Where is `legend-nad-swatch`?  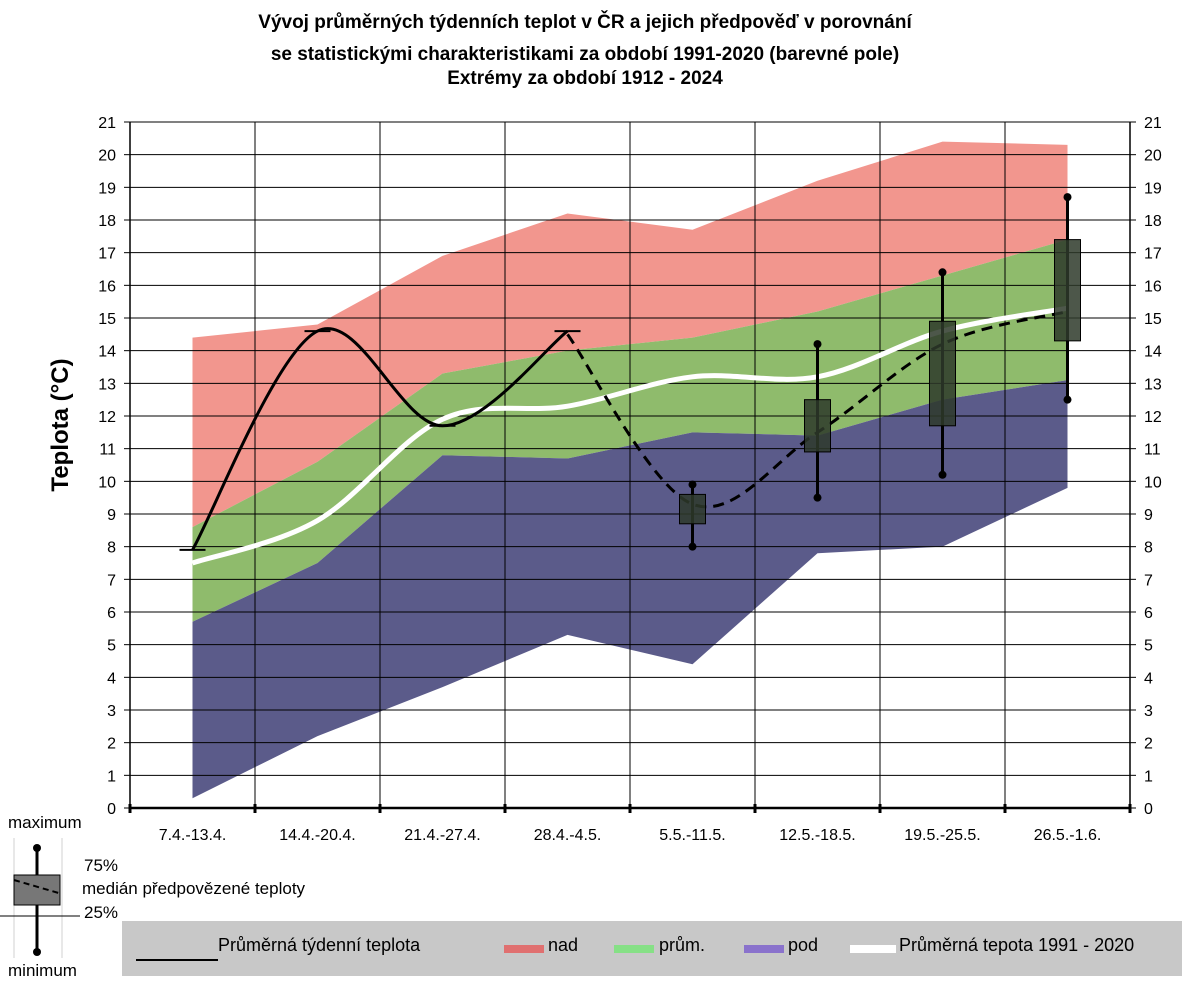
legend-nad-swatch is located at coordinates (524, 949).